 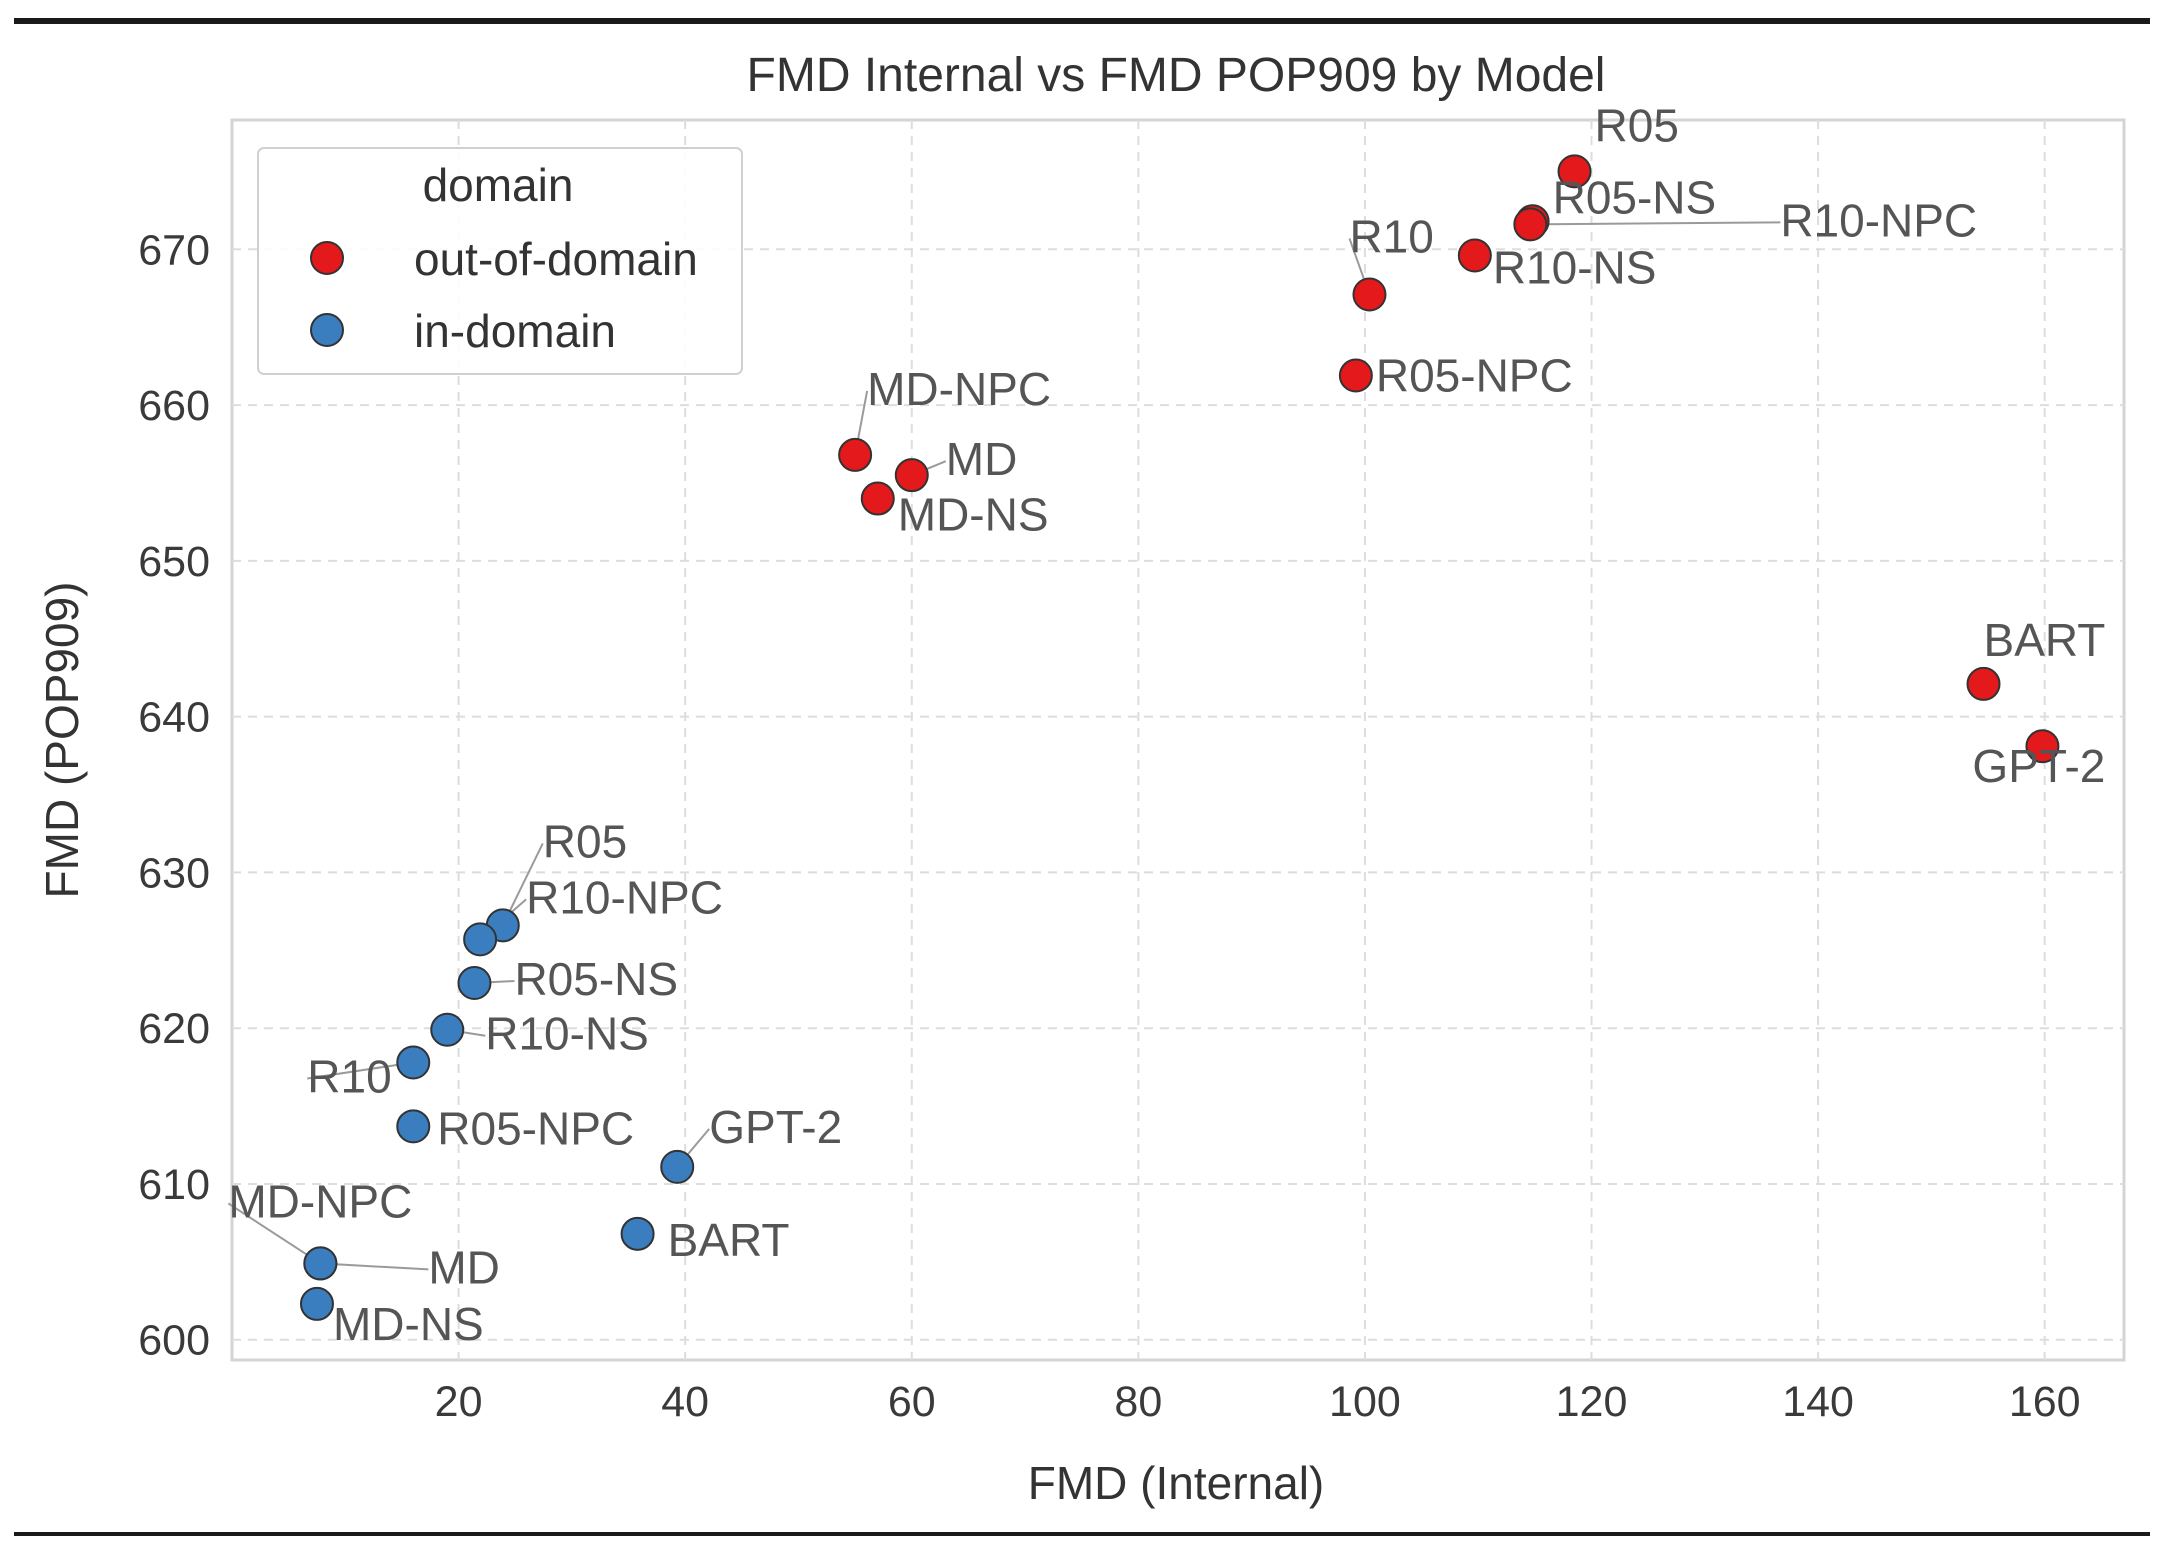 I want to click on point-out-of-domain-bart, so click(x=1983, y=683).